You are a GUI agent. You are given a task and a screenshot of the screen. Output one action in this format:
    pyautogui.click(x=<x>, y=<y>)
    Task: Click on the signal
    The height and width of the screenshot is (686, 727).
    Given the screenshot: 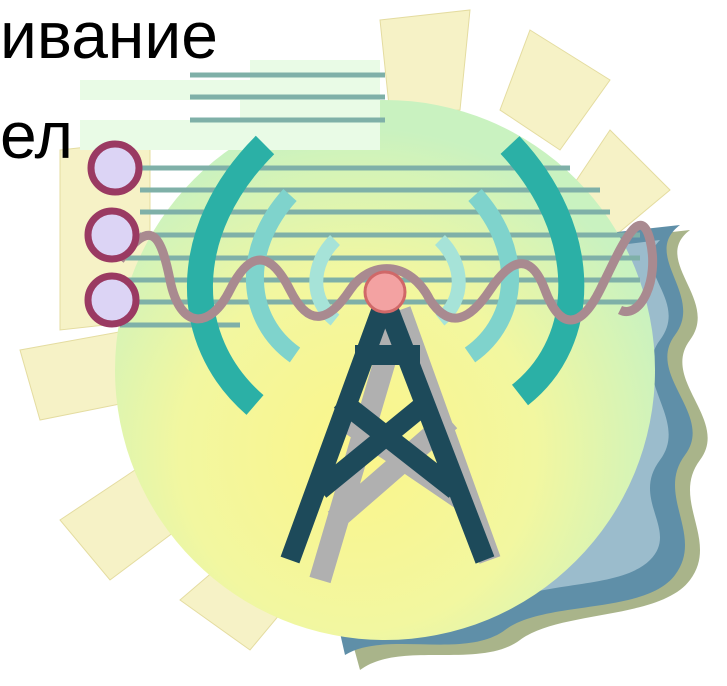 What is the action you would take?
    pyautogui.click(x=387, y=272)
    